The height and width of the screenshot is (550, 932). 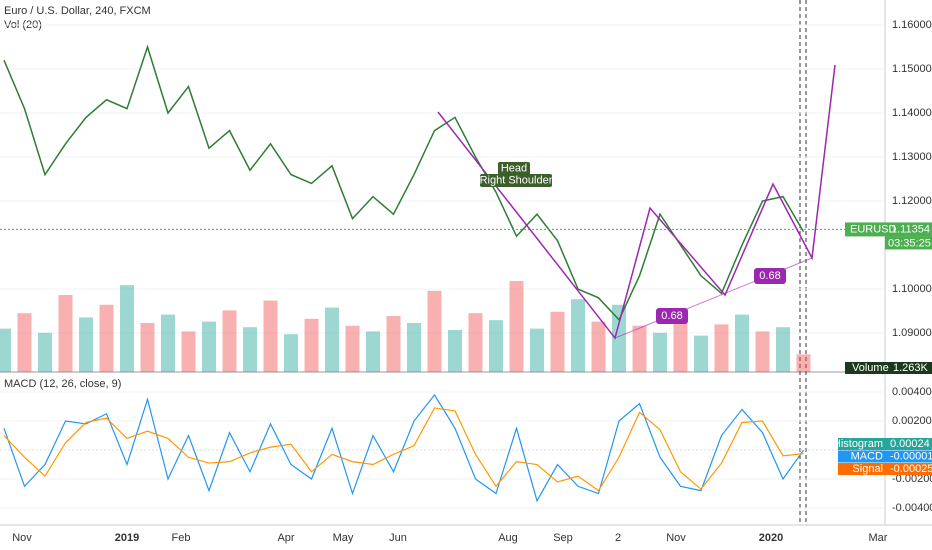 I want to click on current-price-box, so click(x=888, y=229).